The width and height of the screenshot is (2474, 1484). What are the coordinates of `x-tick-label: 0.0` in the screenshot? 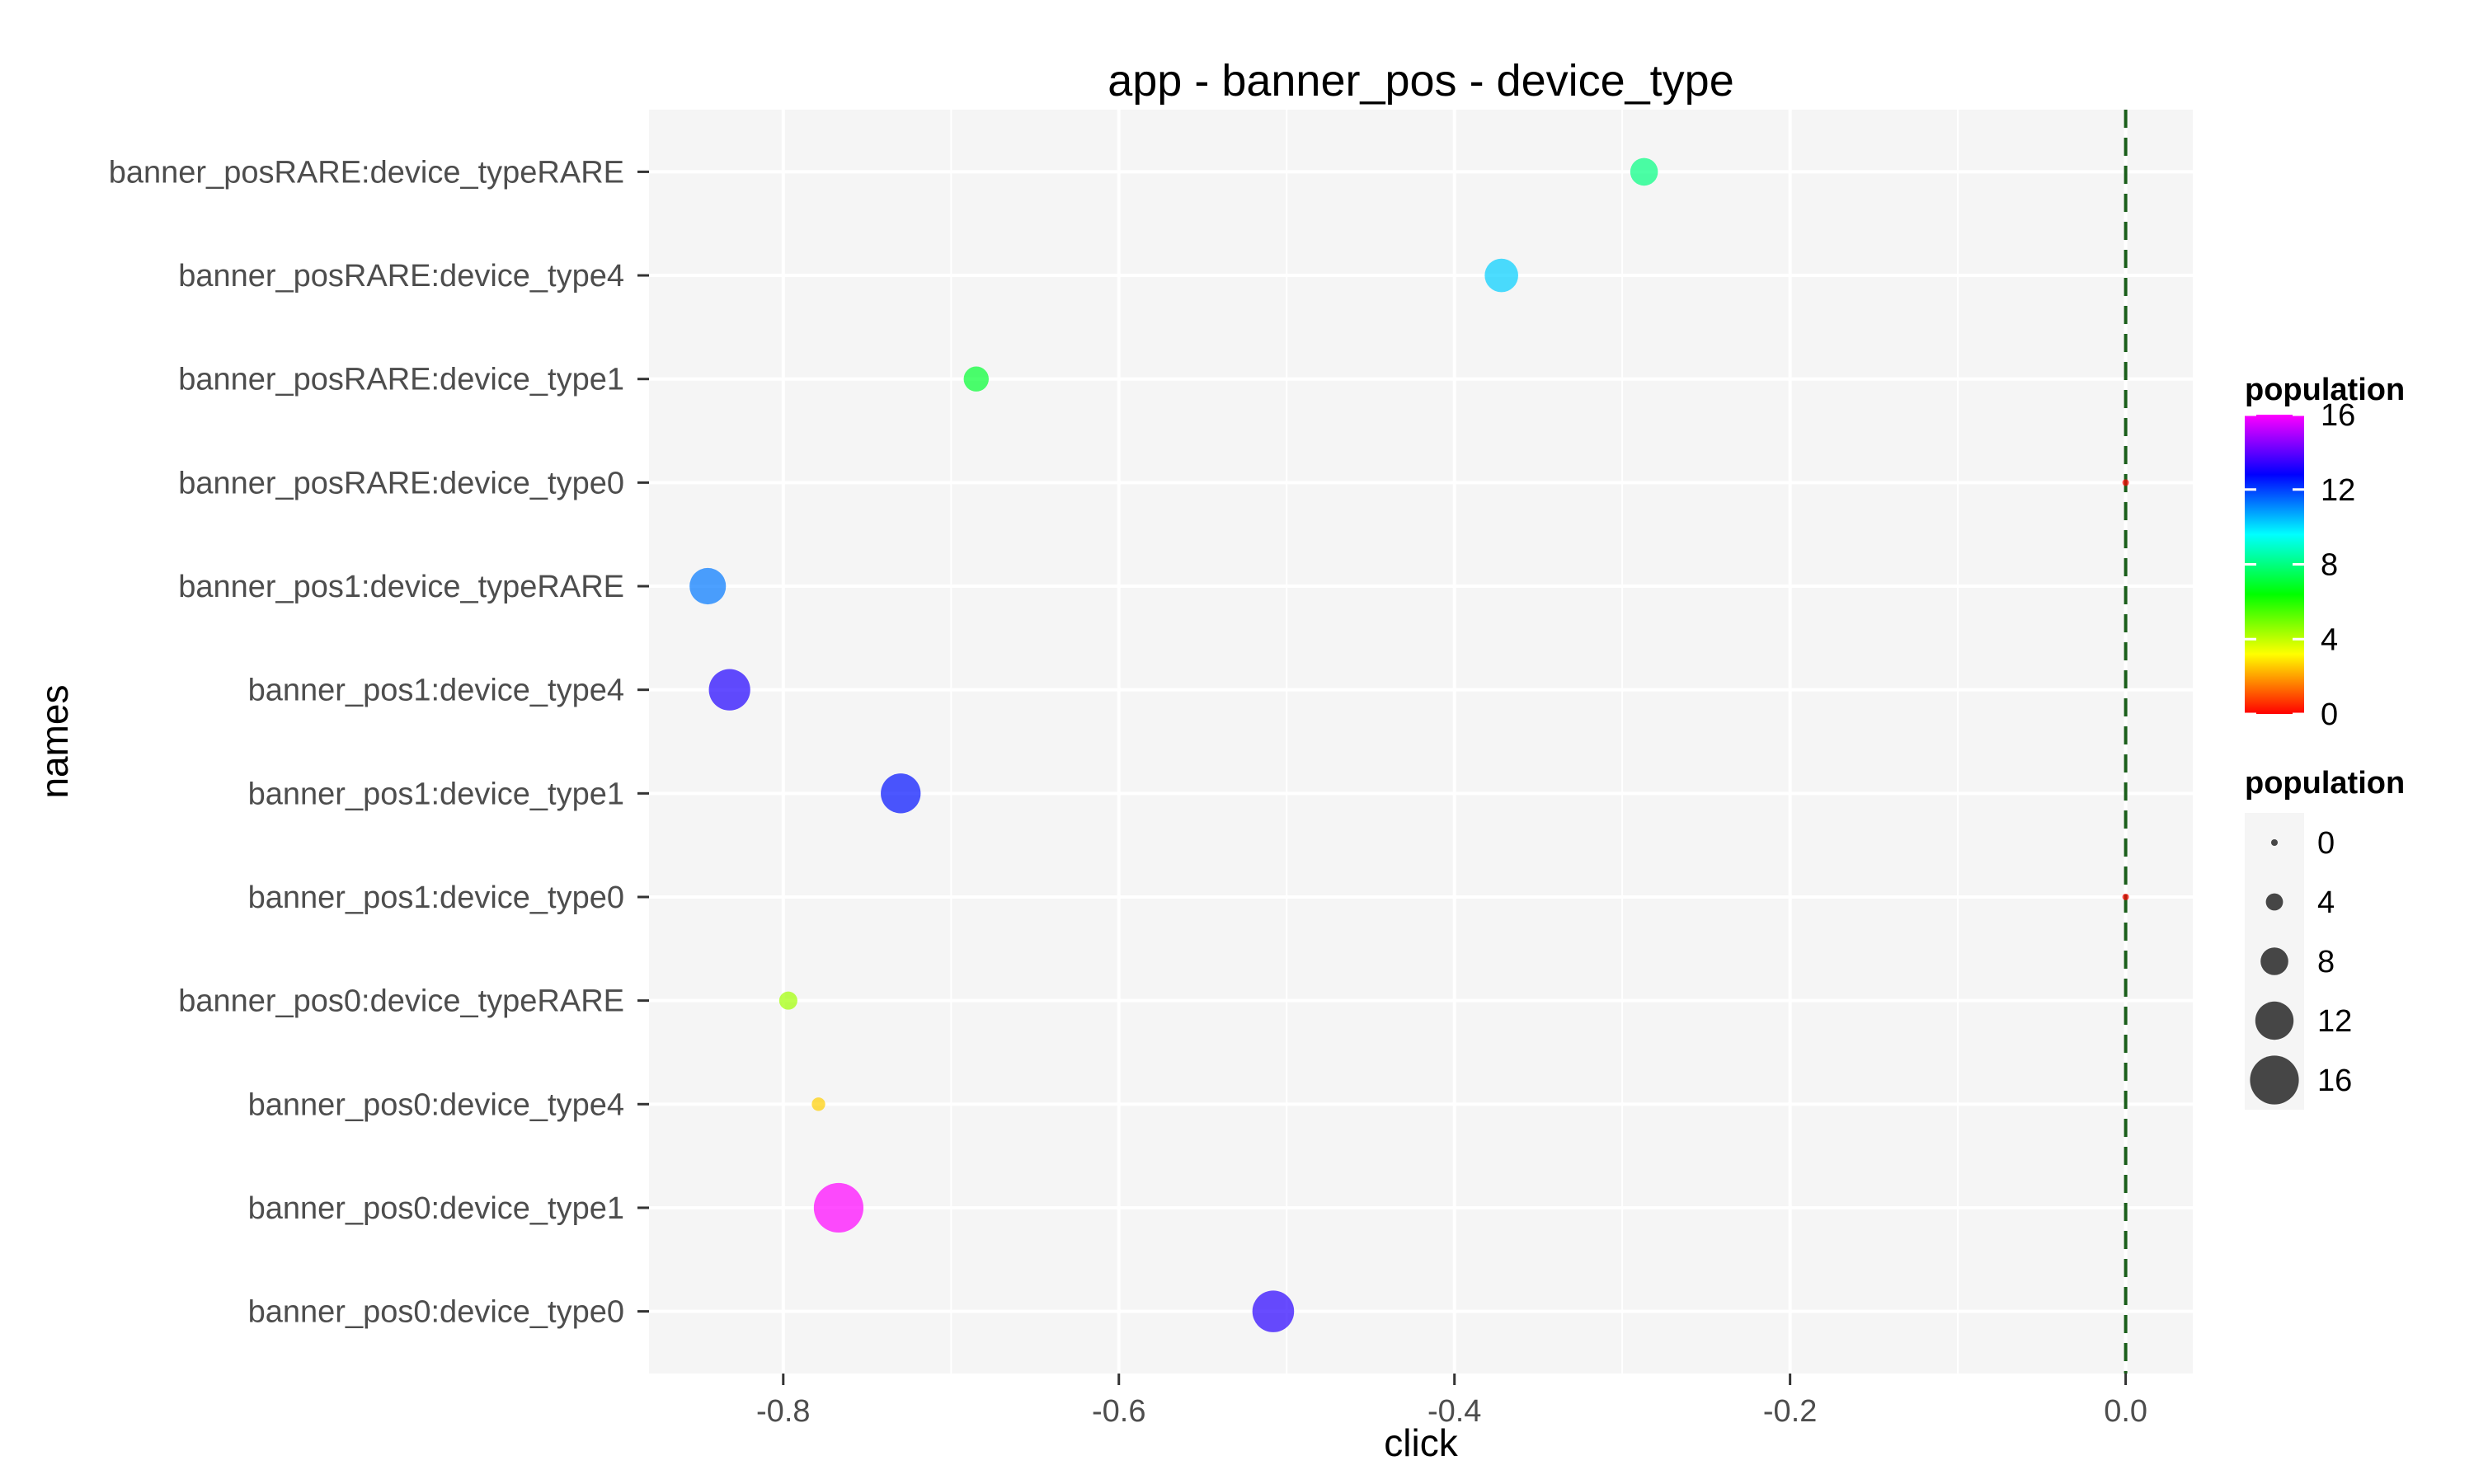 It's located at (2125, 1411).